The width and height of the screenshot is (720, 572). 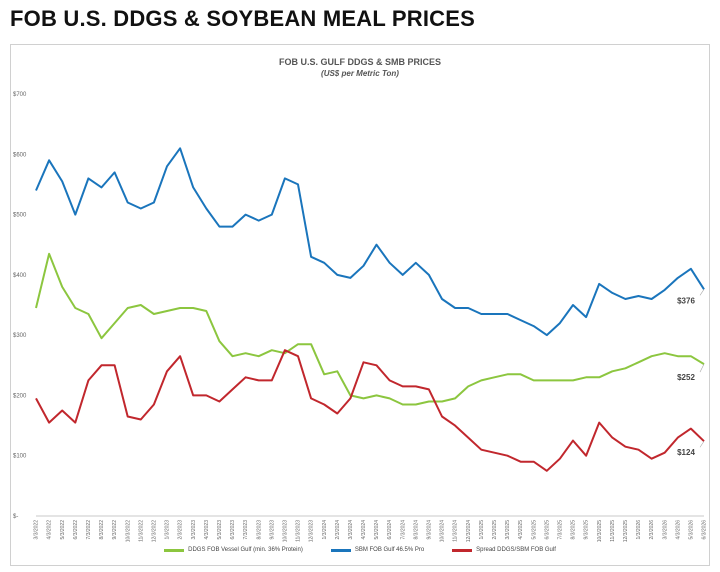 I want to click on x-tick-label: 5/3/2025, so click(x=534, y=530).